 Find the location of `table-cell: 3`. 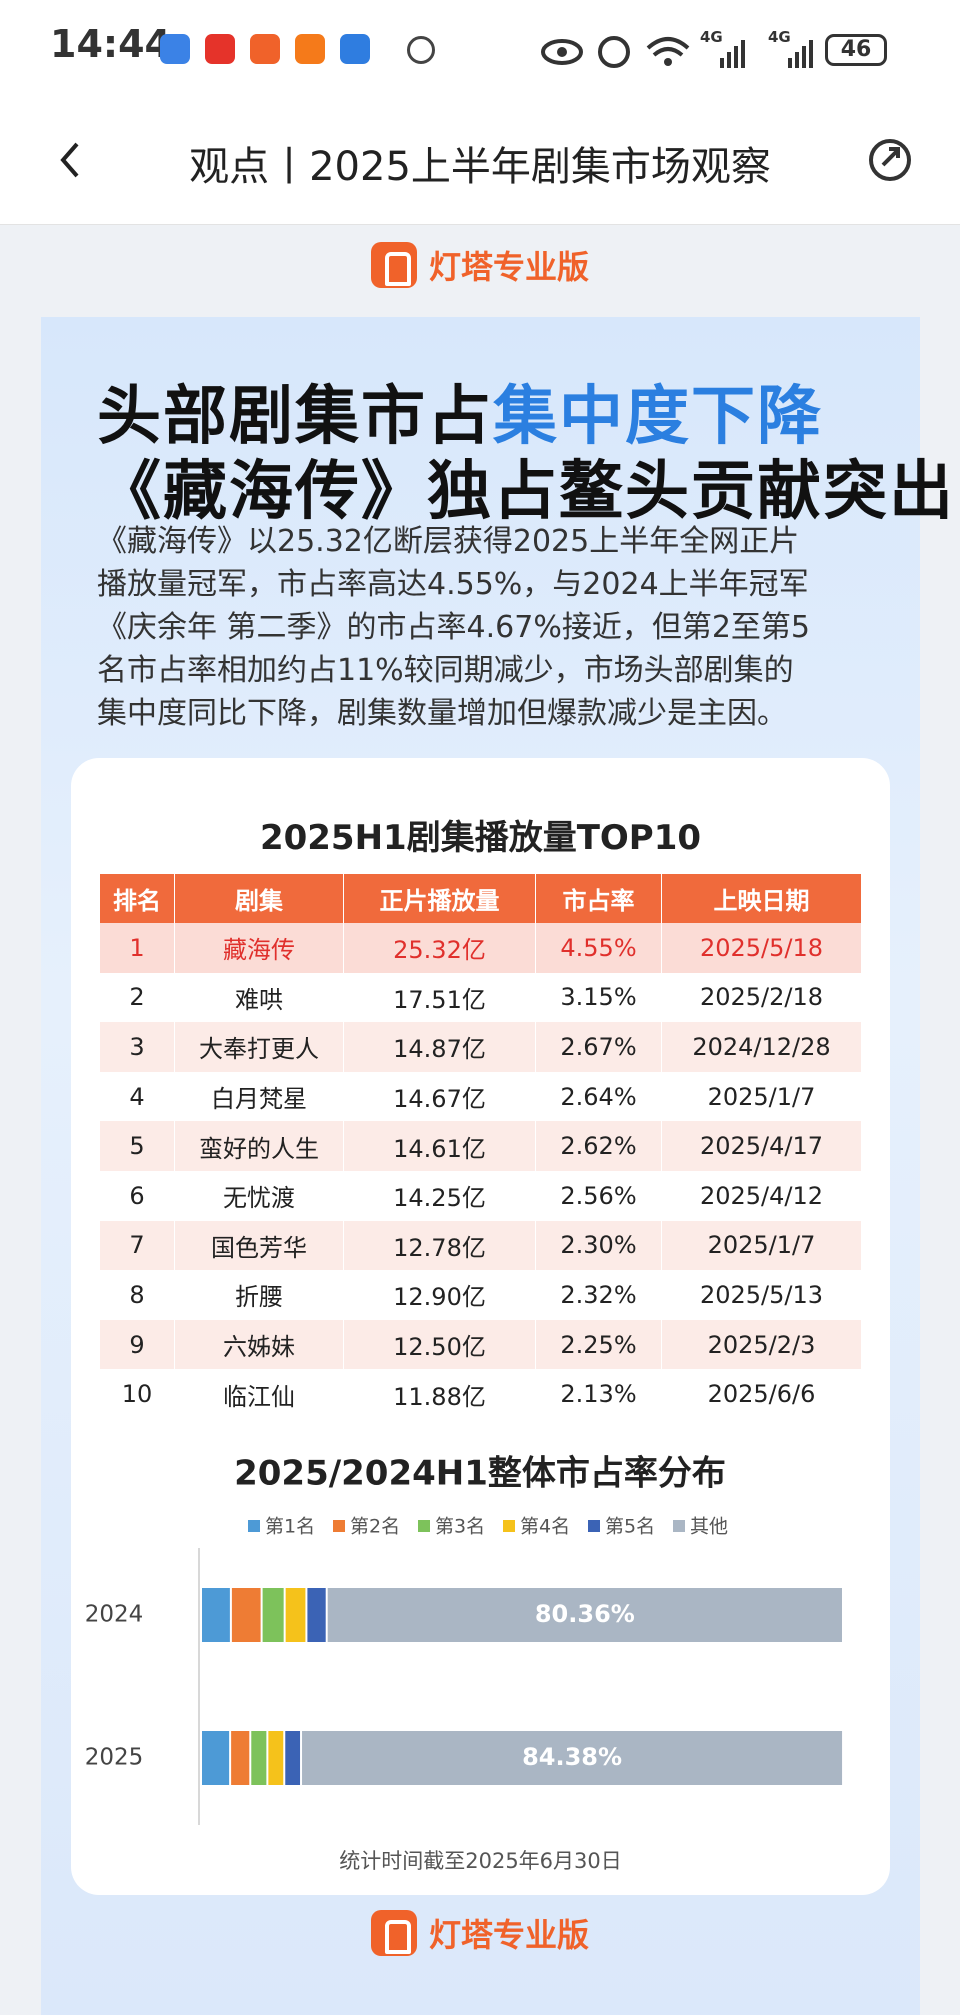

table-cell: 3 is located at coordinates (137, 1047).